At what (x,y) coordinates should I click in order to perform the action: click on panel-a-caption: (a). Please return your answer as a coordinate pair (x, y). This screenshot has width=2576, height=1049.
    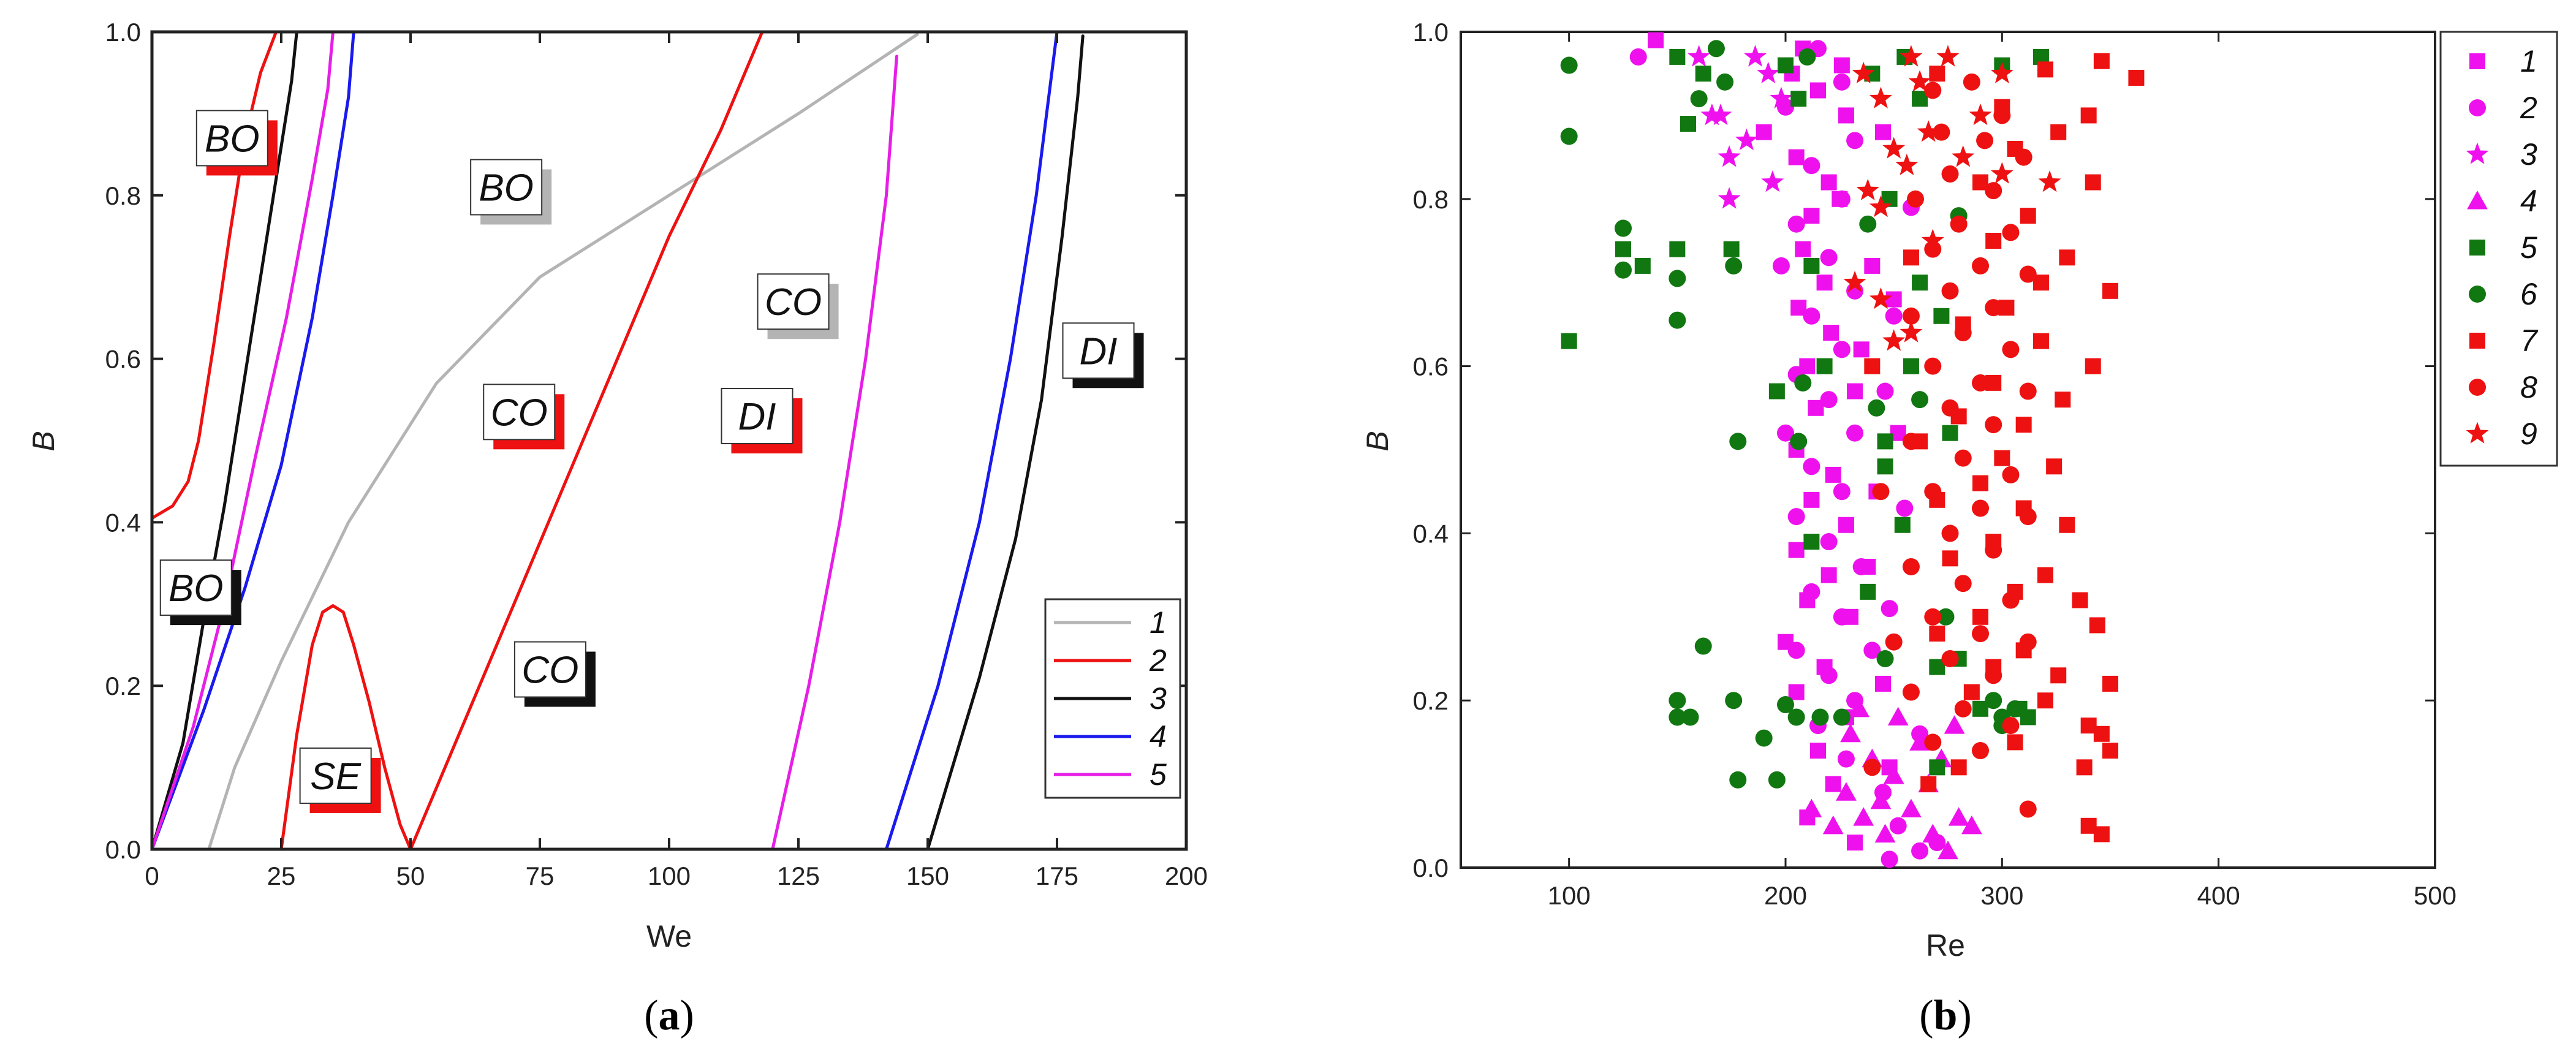
    Looking at the image, I should click on (669, 1015).